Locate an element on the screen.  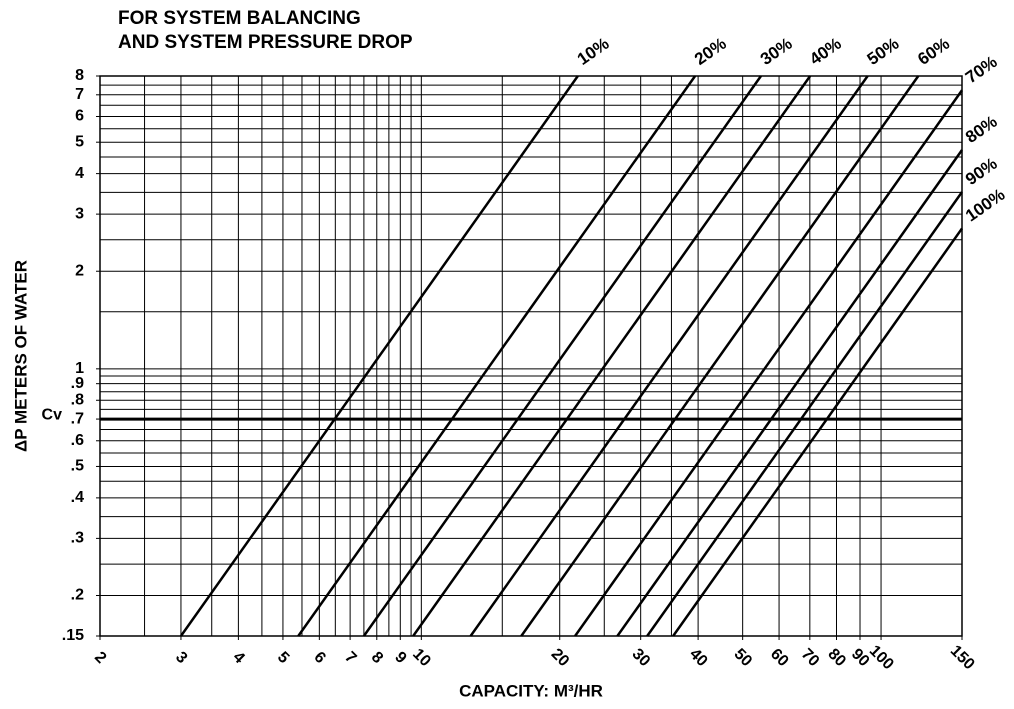
x-tick-label: 8 is located at coordinates (377, 658).